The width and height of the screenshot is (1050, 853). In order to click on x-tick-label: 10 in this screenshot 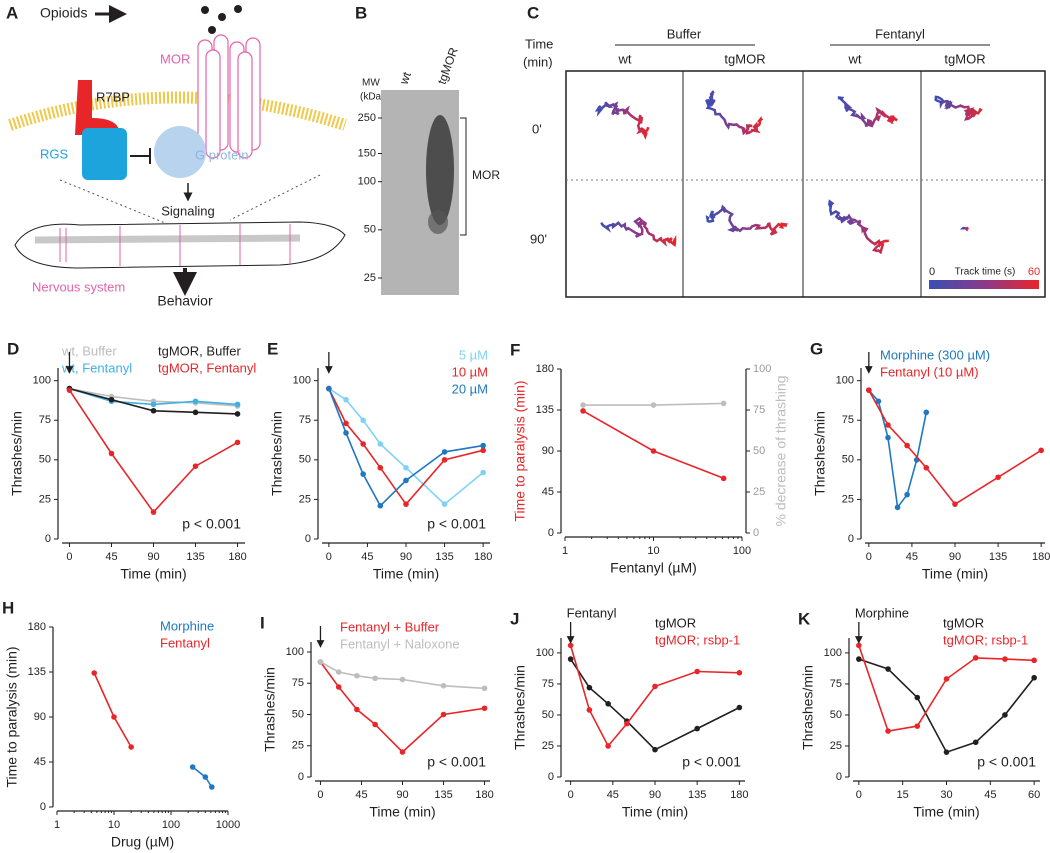, I will do `click(114, 825)`.